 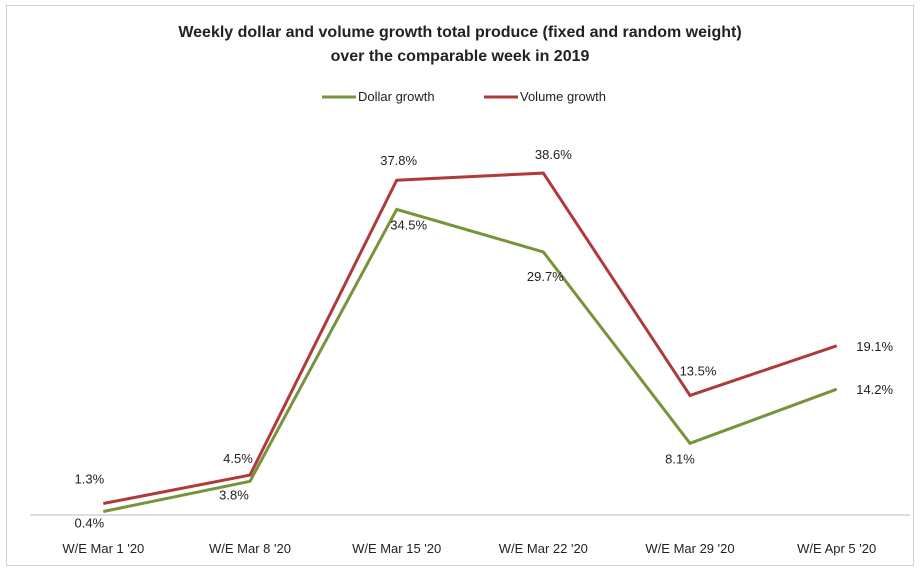 What do you see at coordinates (836, 548) in the screenshot?
I see `x-tick-label: W/E Apr 5 '20` at bounding box center [836, 548].